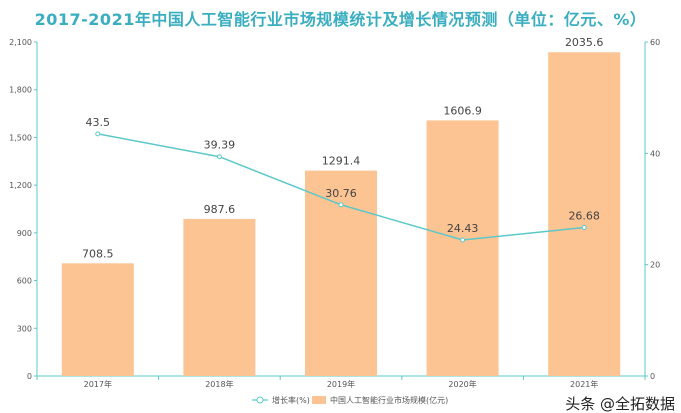 The width and height of the screenshot is (681, 413). What do you see at coordinates (29, 376) in the screenshot?
I see `left-tick-label: 0` at bounding box center [29, 376].